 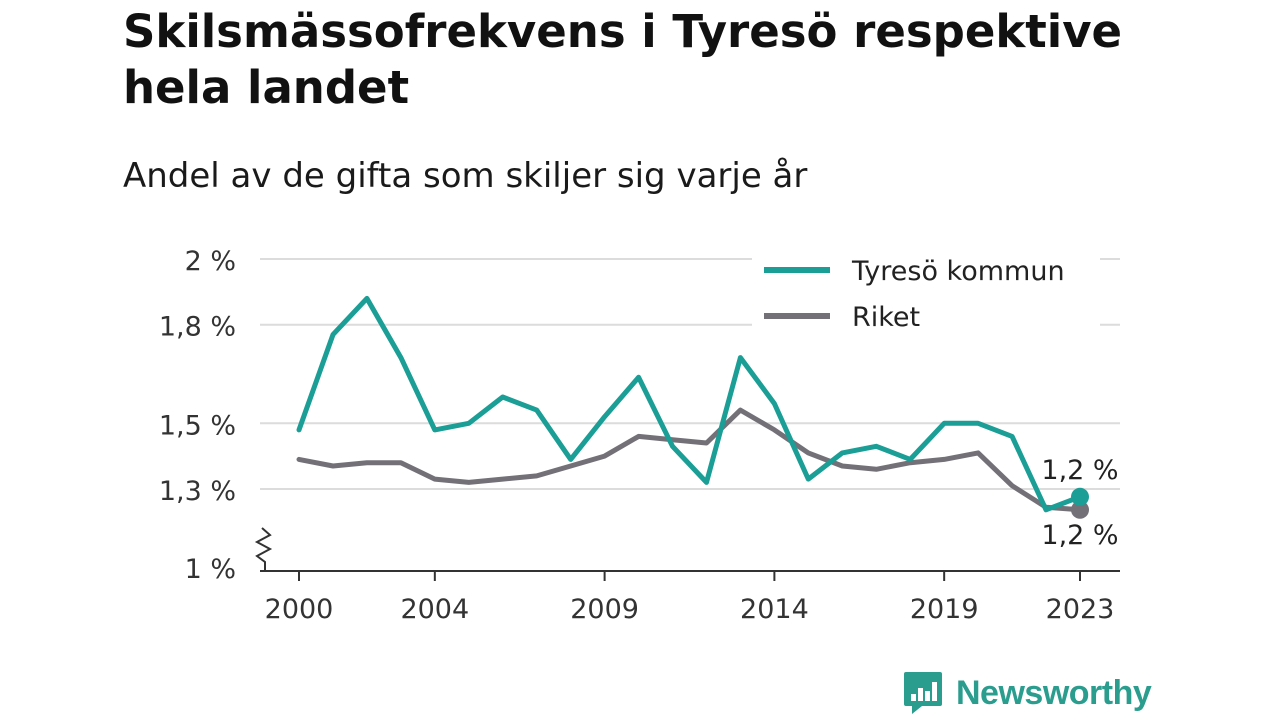 What do you see at coordinates (1054, 692) in the screenshot?
I see `brand-name: Newsworthy` at bounding box center [1054, 692].